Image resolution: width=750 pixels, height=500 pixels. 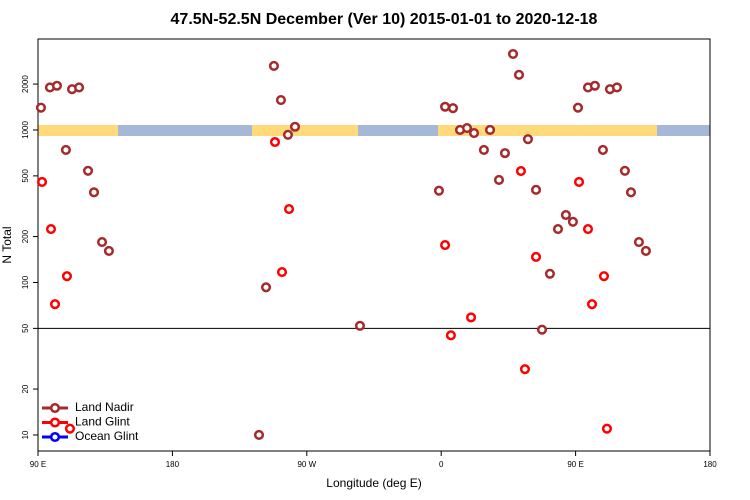 I want to click on legend-label: Land Glint, so click(x=102, y=422).